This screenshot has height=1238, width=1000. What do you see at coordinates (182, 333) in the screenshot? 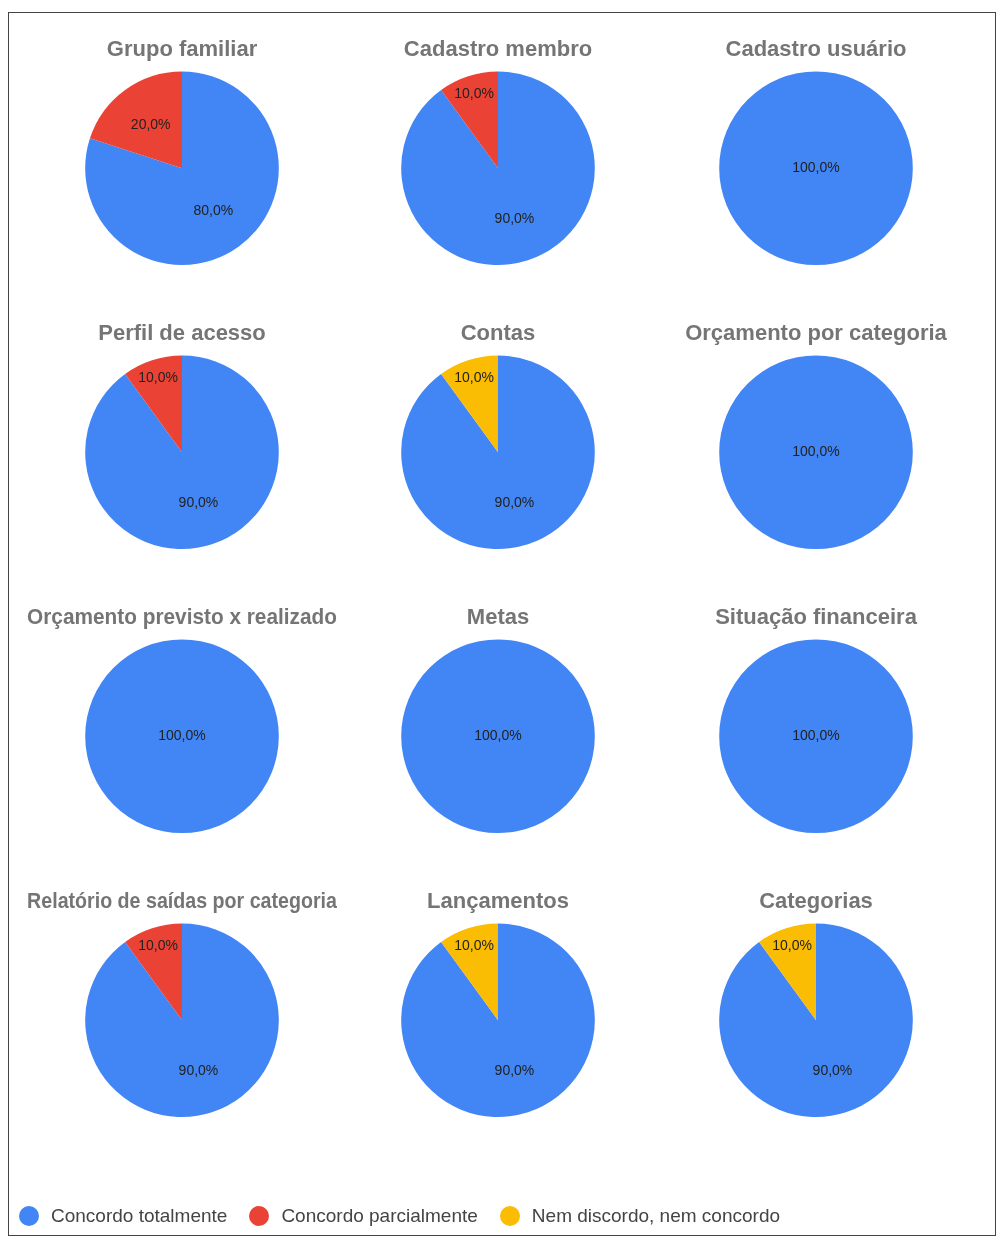
I see `chart-title: Perfil de acesso` at bounding box center [182, 333].